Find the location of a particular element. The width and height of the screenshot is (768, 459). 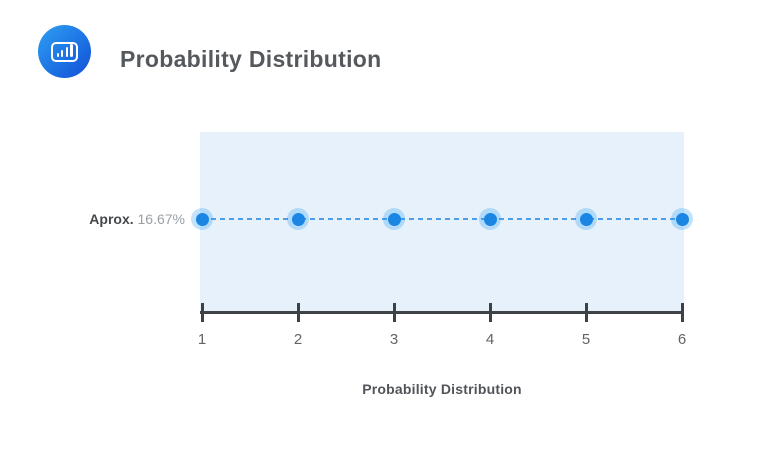

bar-chart-icon is located at coordinates (64, 51).